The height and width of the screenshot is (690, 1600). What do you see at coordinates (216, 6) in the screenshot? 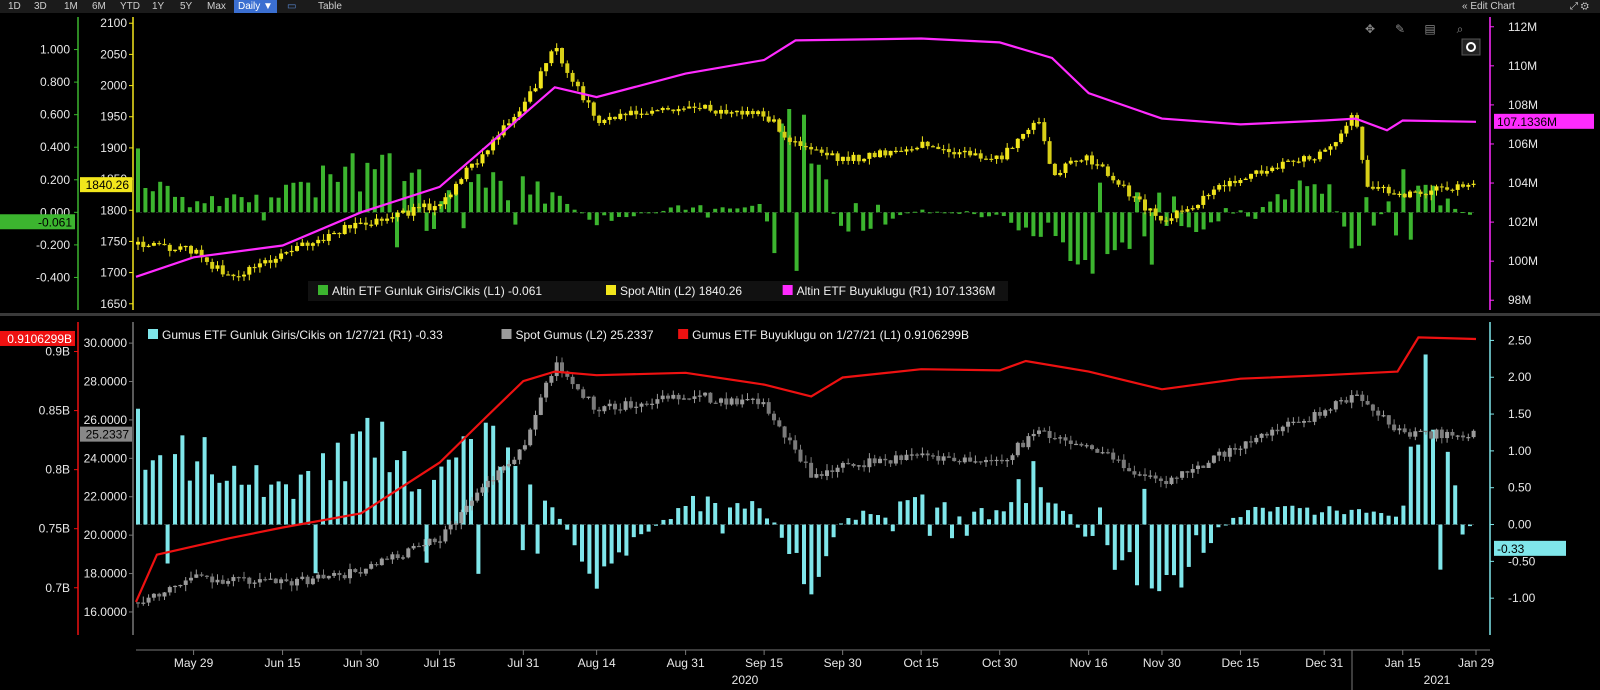
I see `range-max-button: Max` at bounding box center [216, 6].